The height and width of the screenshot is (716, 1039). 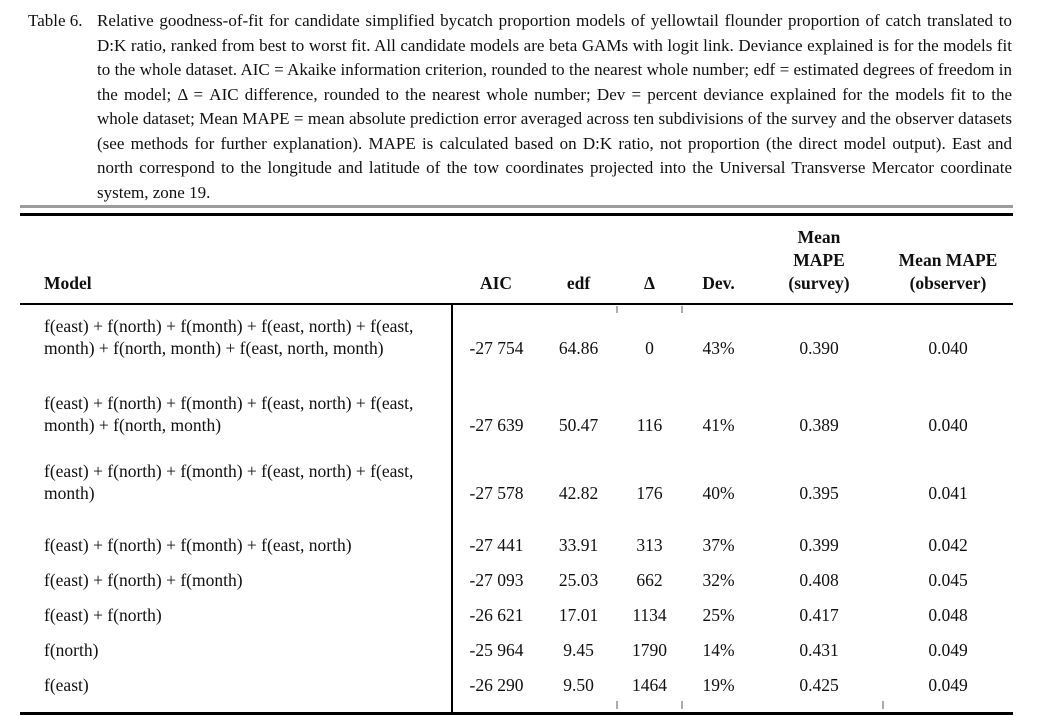 What do you see at coordinates (649, 690) in the screenshot?
I see `delta-cell: 1464` at bounding box center [649, 690].